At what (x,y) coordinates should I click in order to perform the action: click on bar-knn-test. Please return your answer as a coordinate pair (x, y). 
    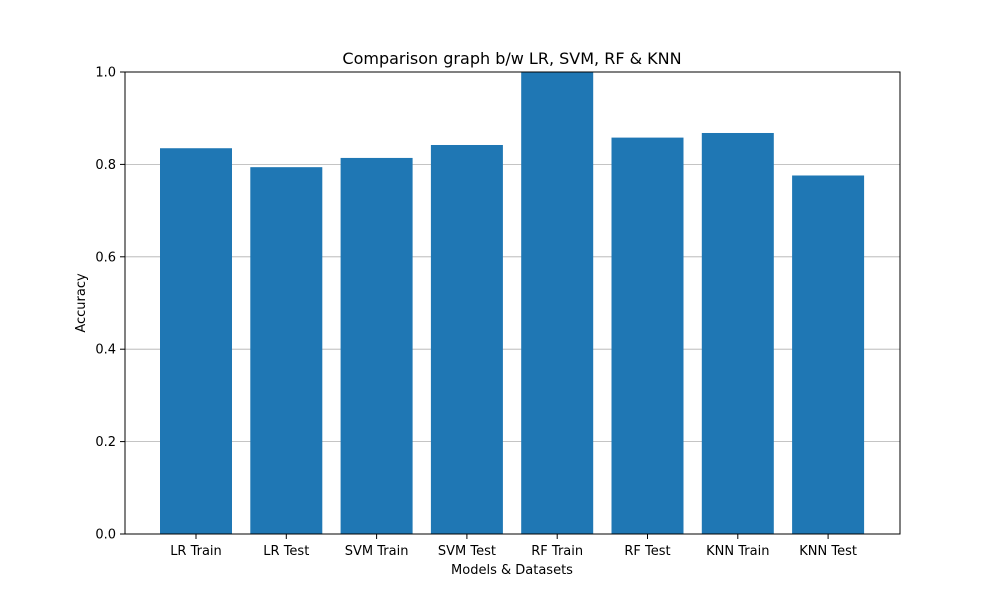
    Looking at the image, I should click on (828, 354).